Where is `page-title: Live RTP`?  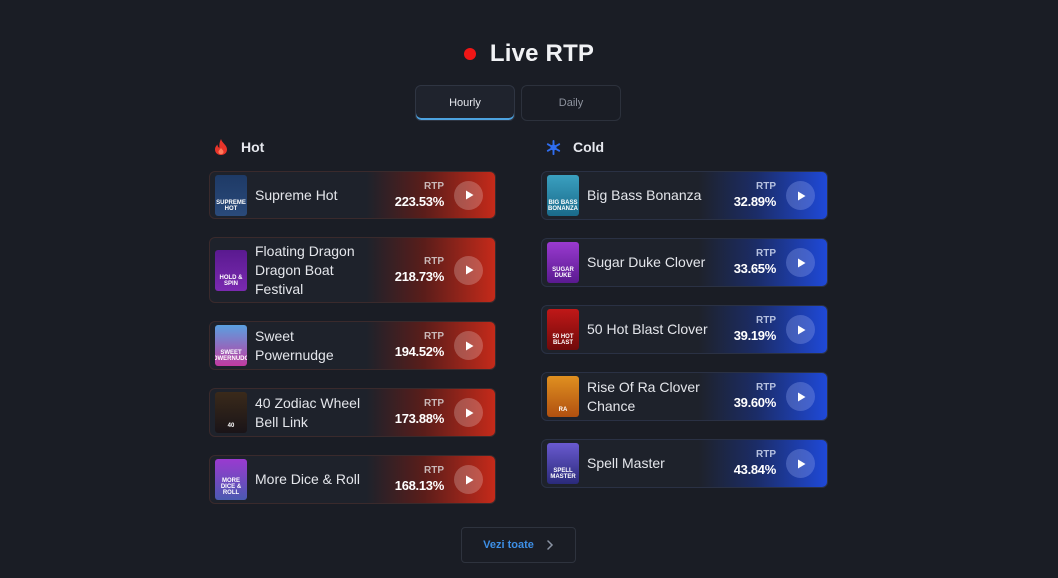
page-title: Live RTP is located at coordinates (529, 54).